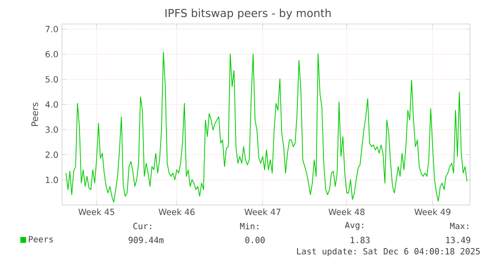 This screenshot has width=497, height=275. I want to click on text: 909.44m, so click(146, 240).